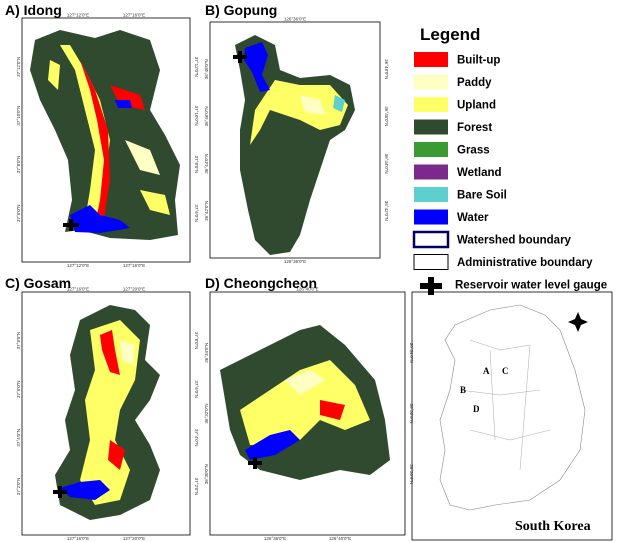 The image size is (619, 542). I want to click on inset-title: South Korea, so click(553, 526).